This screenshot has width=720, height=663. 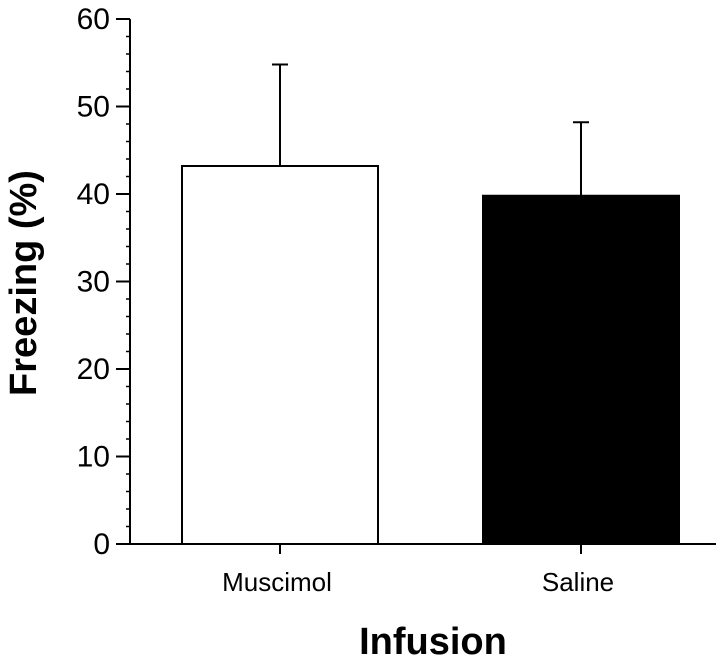 What do you see at coordinates (277, 582) in the screenshot?
I see `x-tick-label-muscimol: Muscimol` at bounding box center [277, 582].